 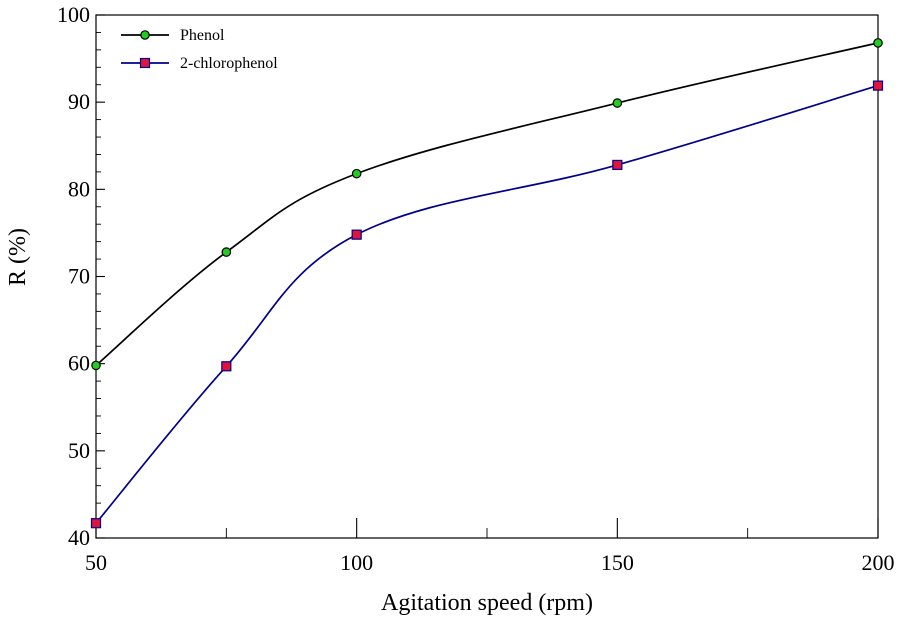 What do you see at coordinates (356, 562) in the screenshot?
I see `x-tick-label: 100` at bounding box center [356, 562].